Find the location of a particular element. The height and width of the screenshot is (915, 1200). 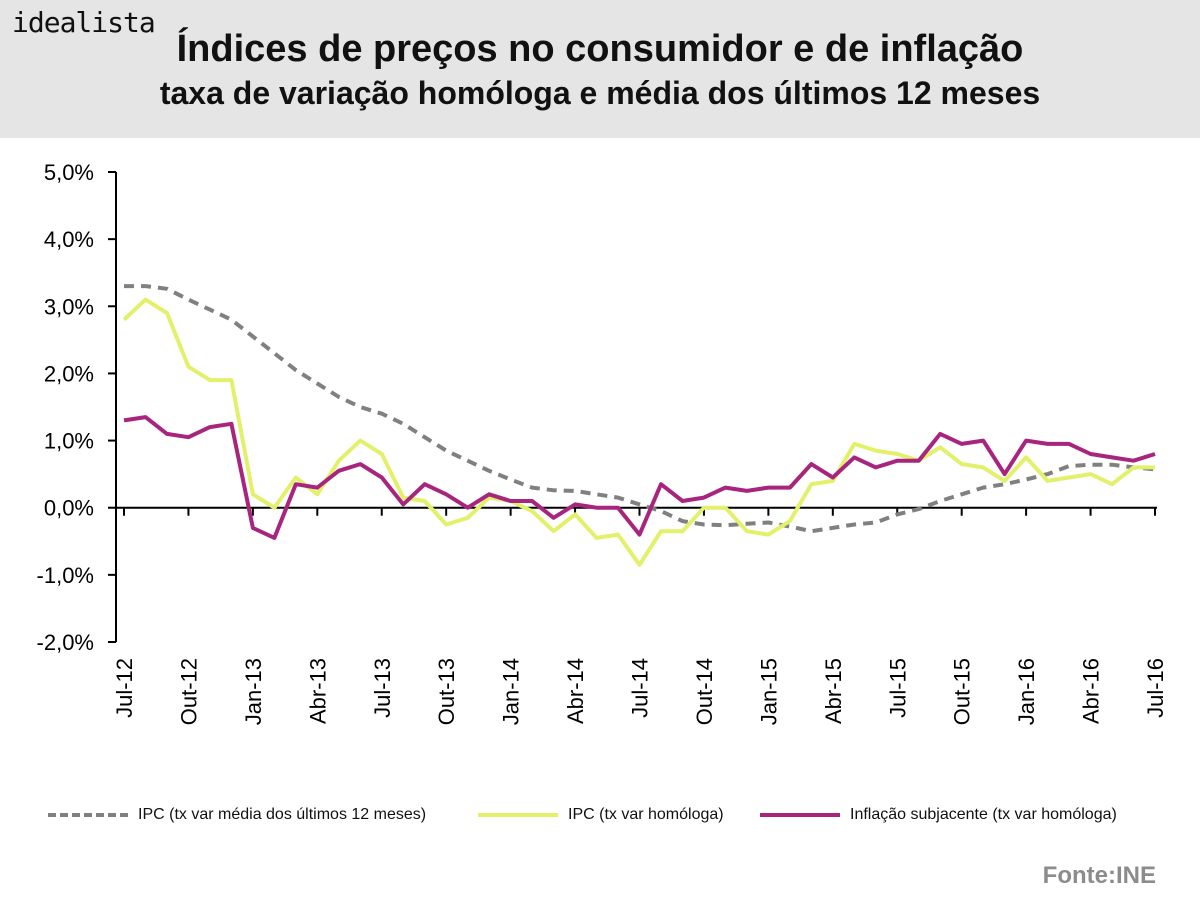

x-tick-label: Jul-12 is located at coordinates (124, 688).